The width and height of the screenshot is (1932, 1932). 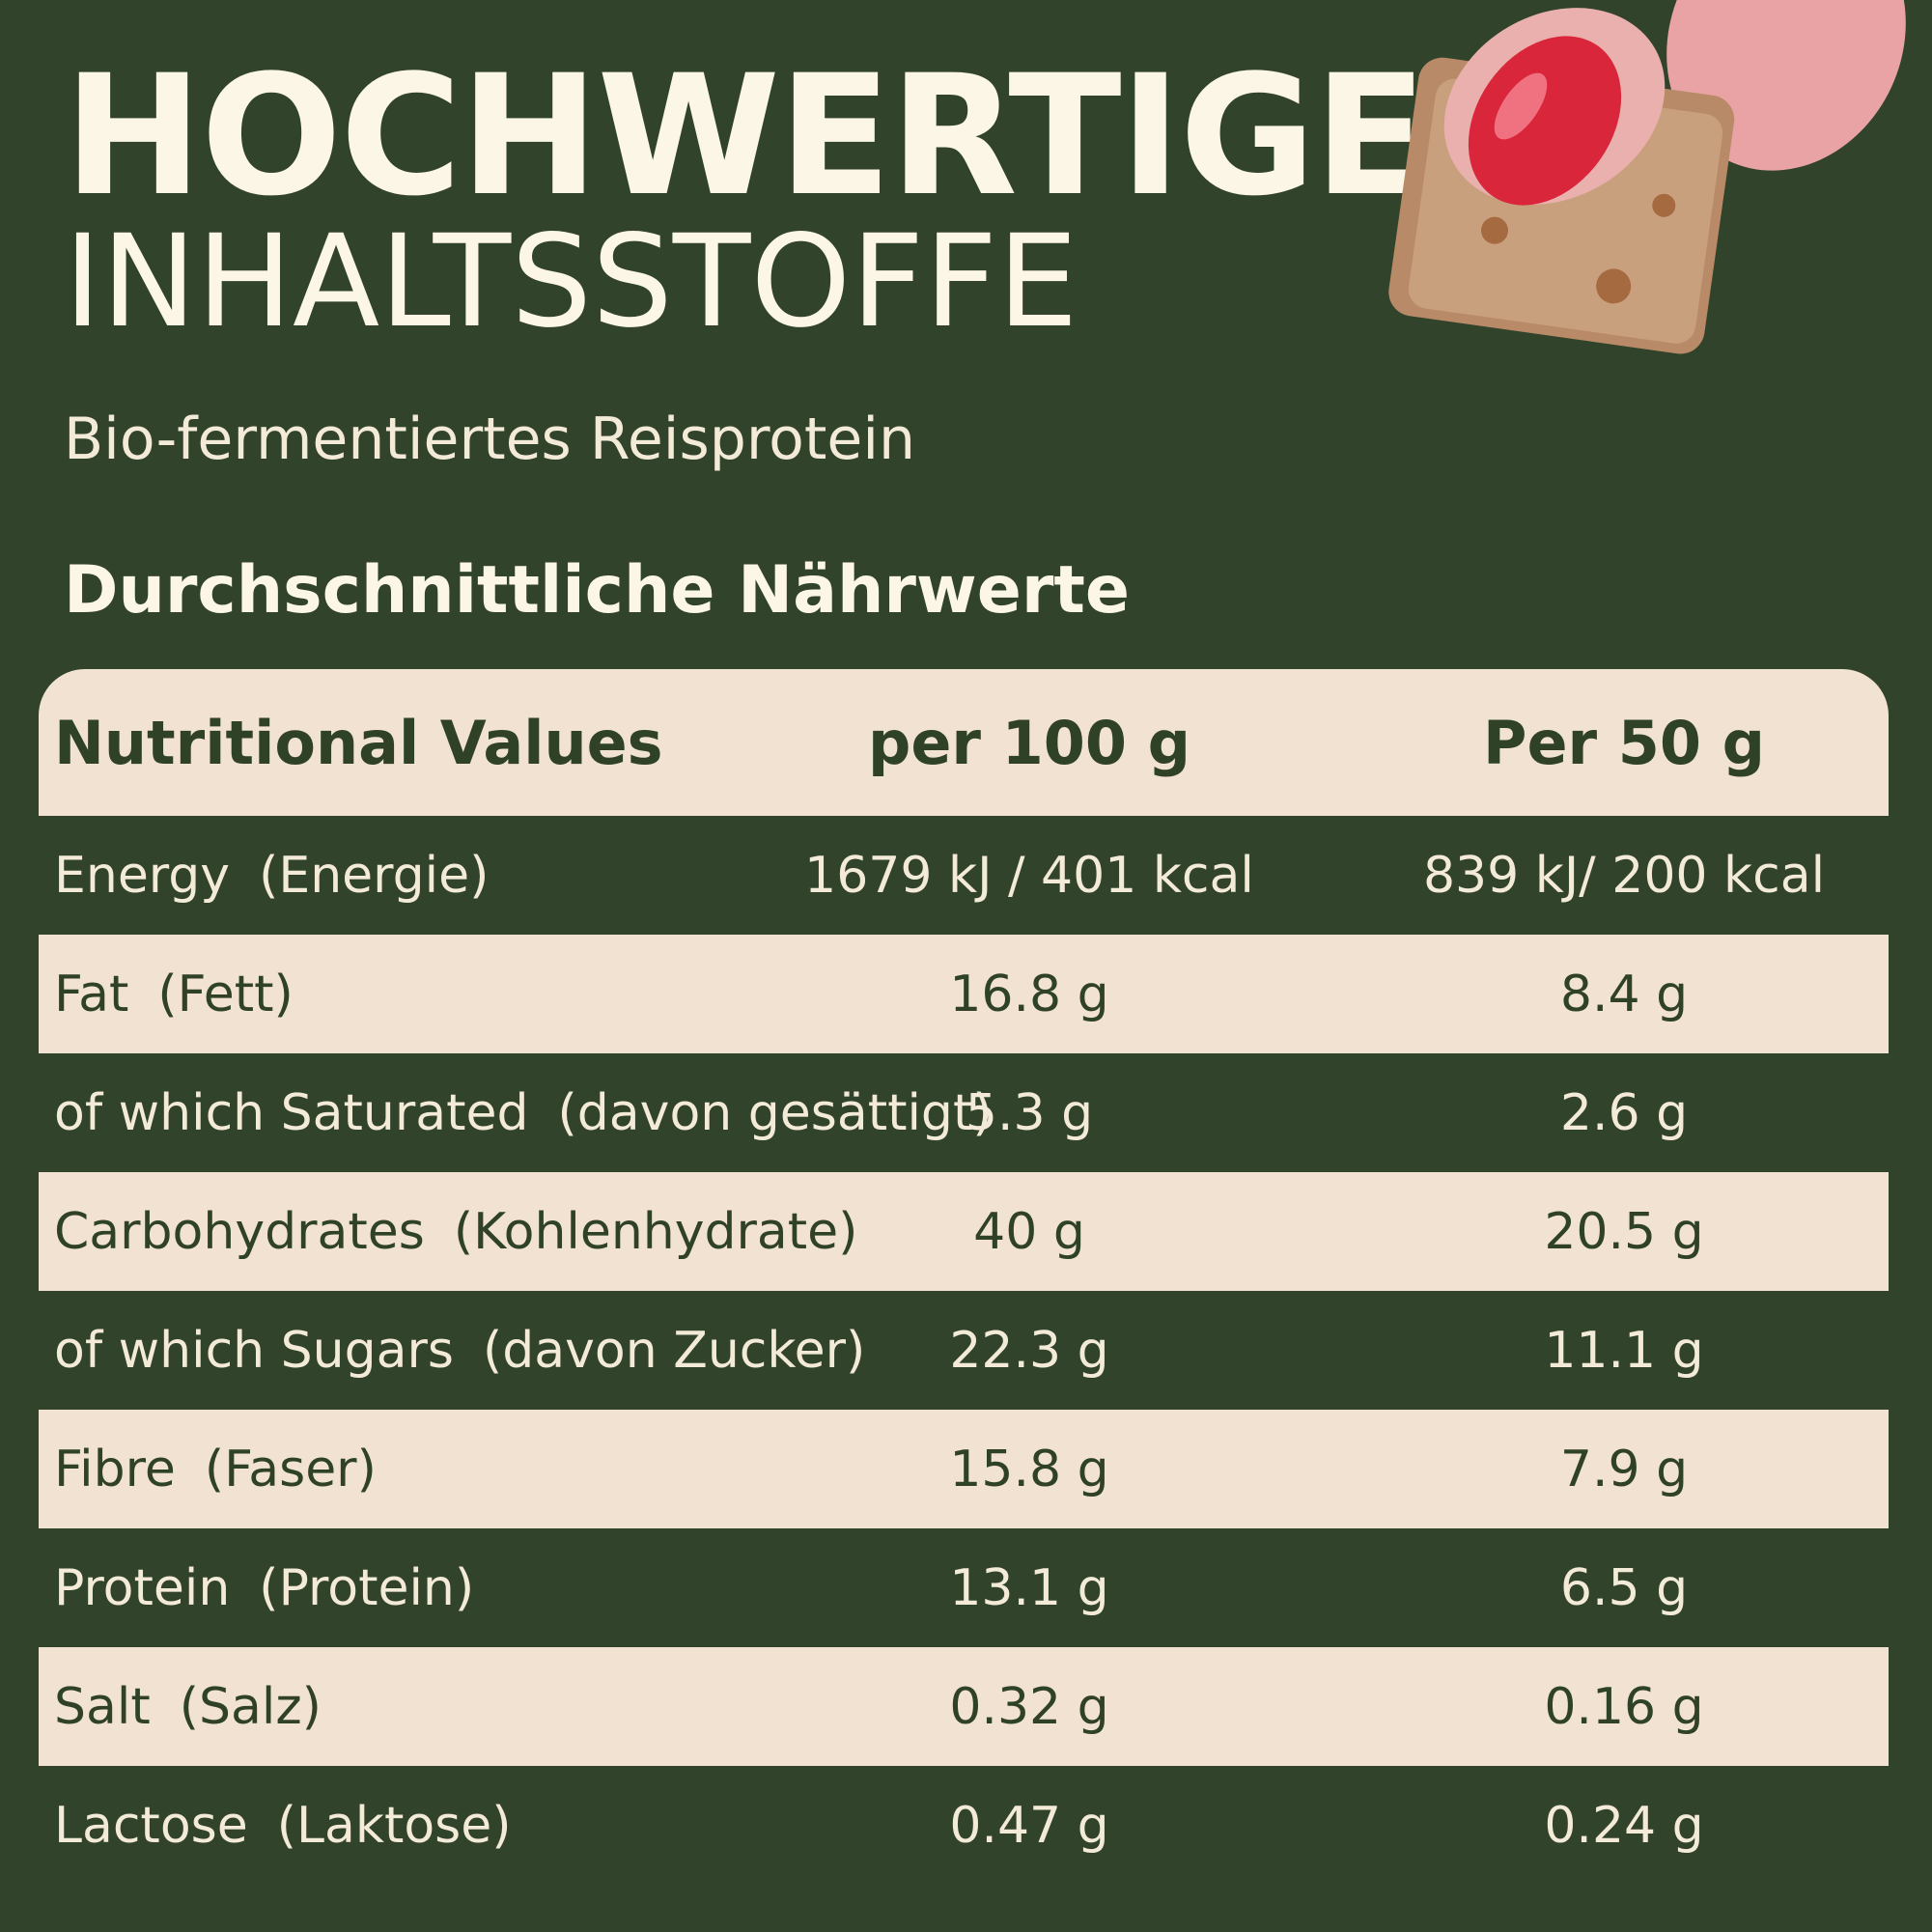 What do you see at coordinates (254, 1351) in the screenshot?
I see `label-en: of which Sugars` at bounding box center [254, 1351].